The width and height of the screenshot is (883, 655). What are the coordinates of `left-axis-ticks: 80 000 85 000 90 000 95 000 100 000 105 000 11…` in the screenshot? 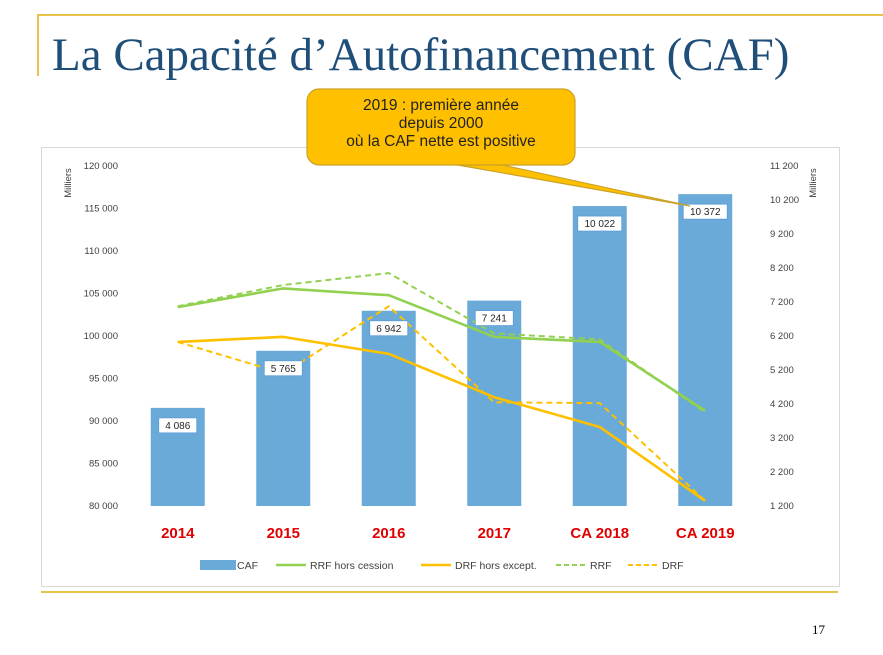 It's located at (101, 336).